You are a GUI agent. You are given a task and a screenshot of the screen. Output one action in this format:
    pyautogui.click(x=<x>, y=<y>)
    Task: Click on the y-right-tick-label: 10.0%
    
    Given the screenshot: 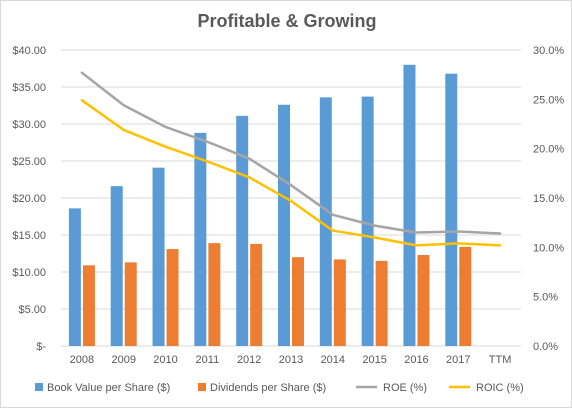 What is the action you would take?
    pyautogui.click(x=548, y=248)
    